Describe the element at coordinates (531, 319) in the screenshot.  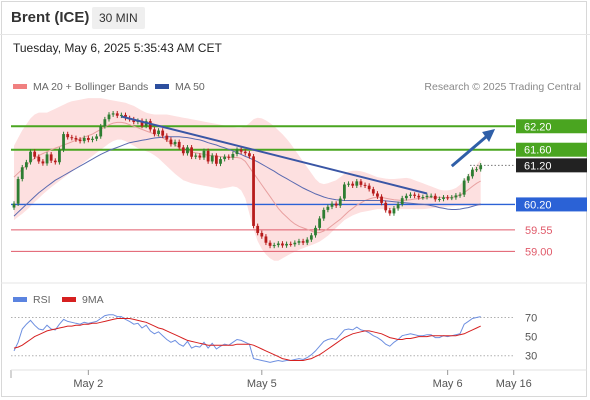
I see `rsi-tick-label: 70` at that location.